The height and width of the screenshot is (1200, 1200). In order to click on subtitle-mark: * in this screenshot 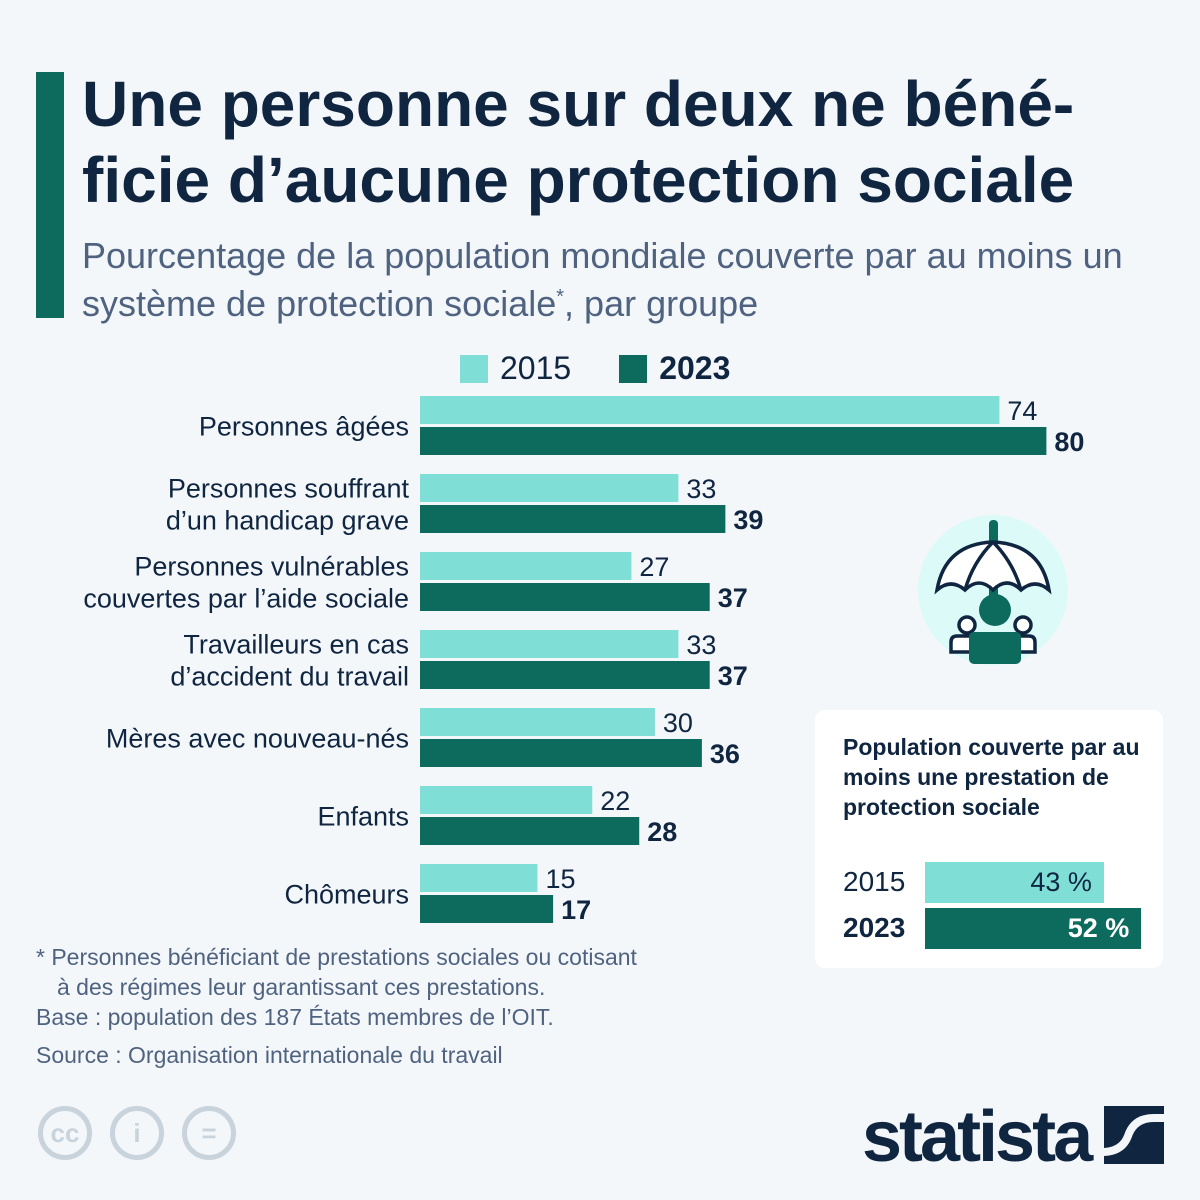, I will do `click(560, 297)`.